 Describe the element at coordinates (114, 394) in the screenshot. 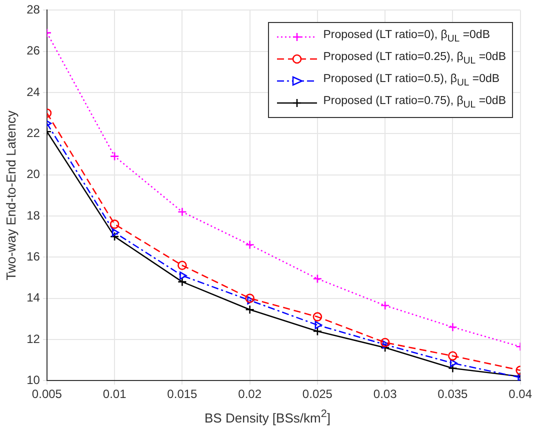

I see `x-tick-label: 0.01` at that location.